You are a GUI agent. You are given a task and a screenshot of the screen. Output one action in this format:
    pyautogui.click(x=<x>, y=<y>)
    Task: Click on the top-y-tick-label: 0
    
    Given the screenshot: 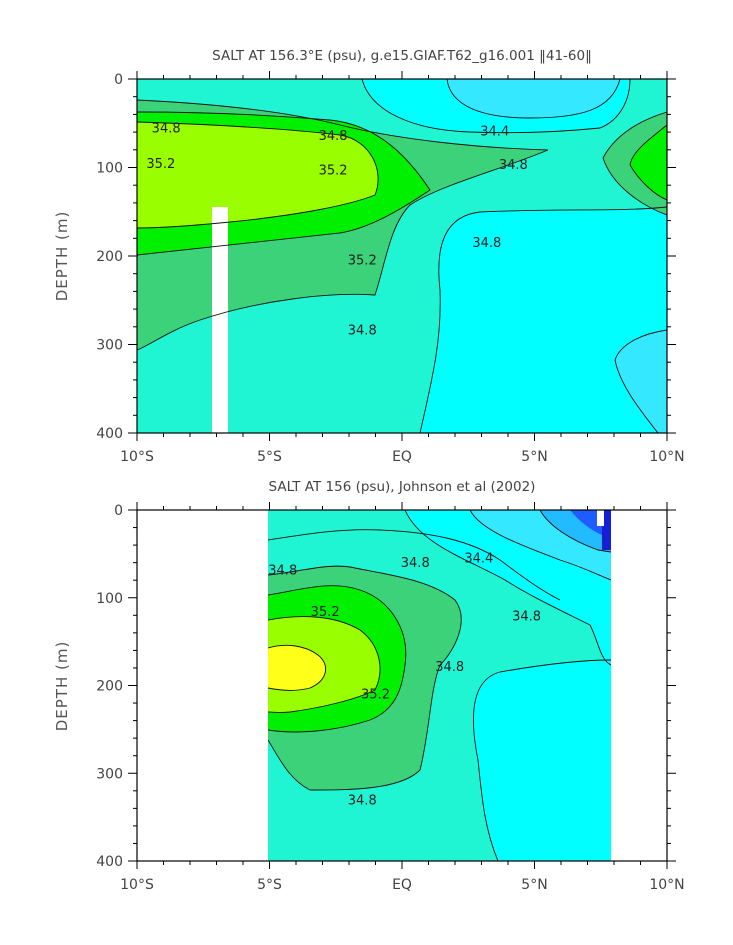 What is the action you would take?
    pyautogui.click(x=118, y=80)
    